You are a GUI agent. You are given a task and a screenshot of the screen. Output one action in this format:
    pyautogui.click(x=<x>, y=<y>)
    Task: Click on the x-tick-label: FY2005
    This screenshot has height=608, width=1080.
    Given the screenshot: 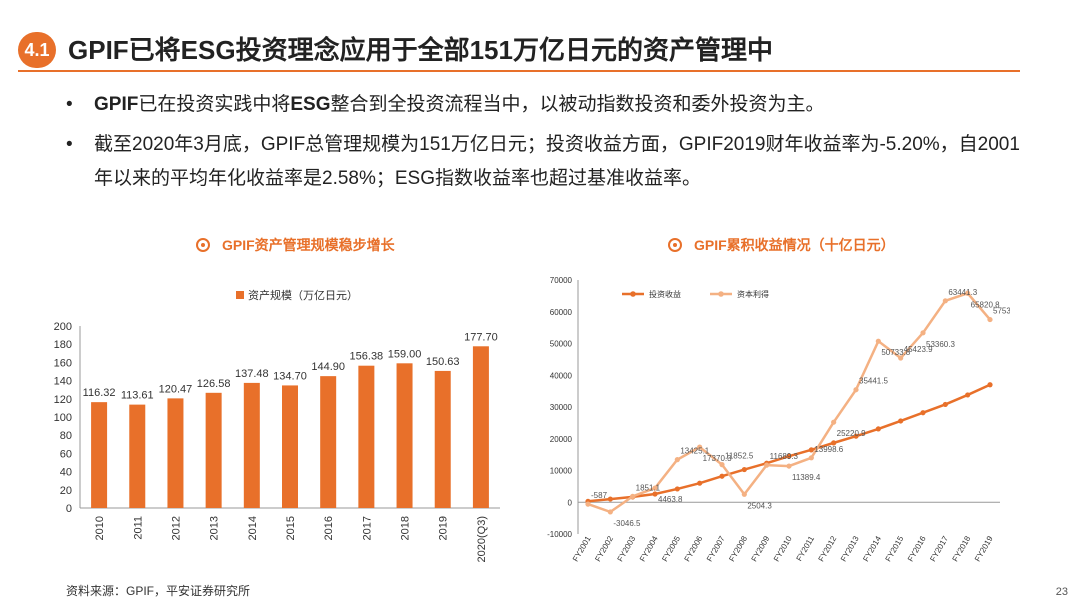 What is the action you would take?
    pyautogui.click(x=671, y=548)
    